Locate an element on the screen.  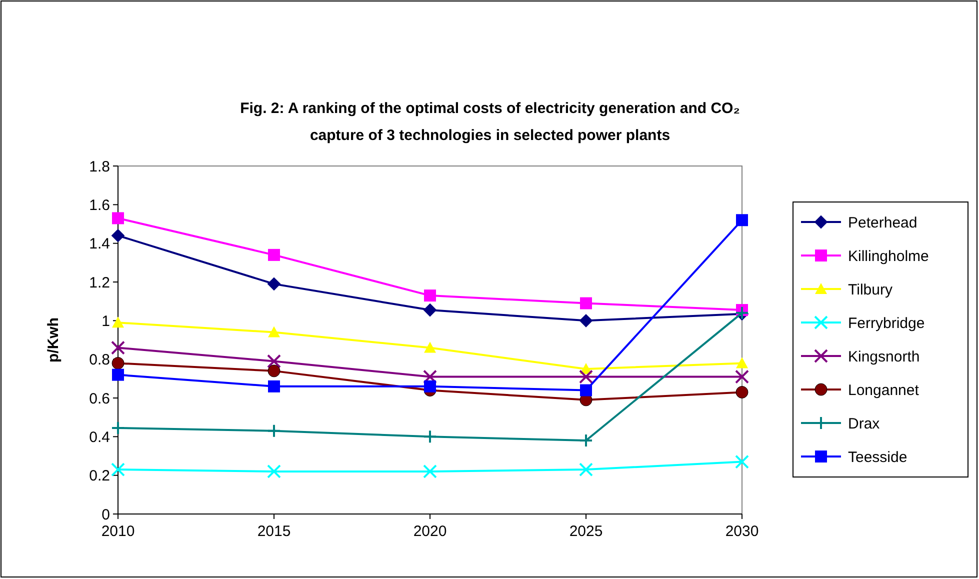
y-tick-label: 0.8 is located at coordinates (99, 360).